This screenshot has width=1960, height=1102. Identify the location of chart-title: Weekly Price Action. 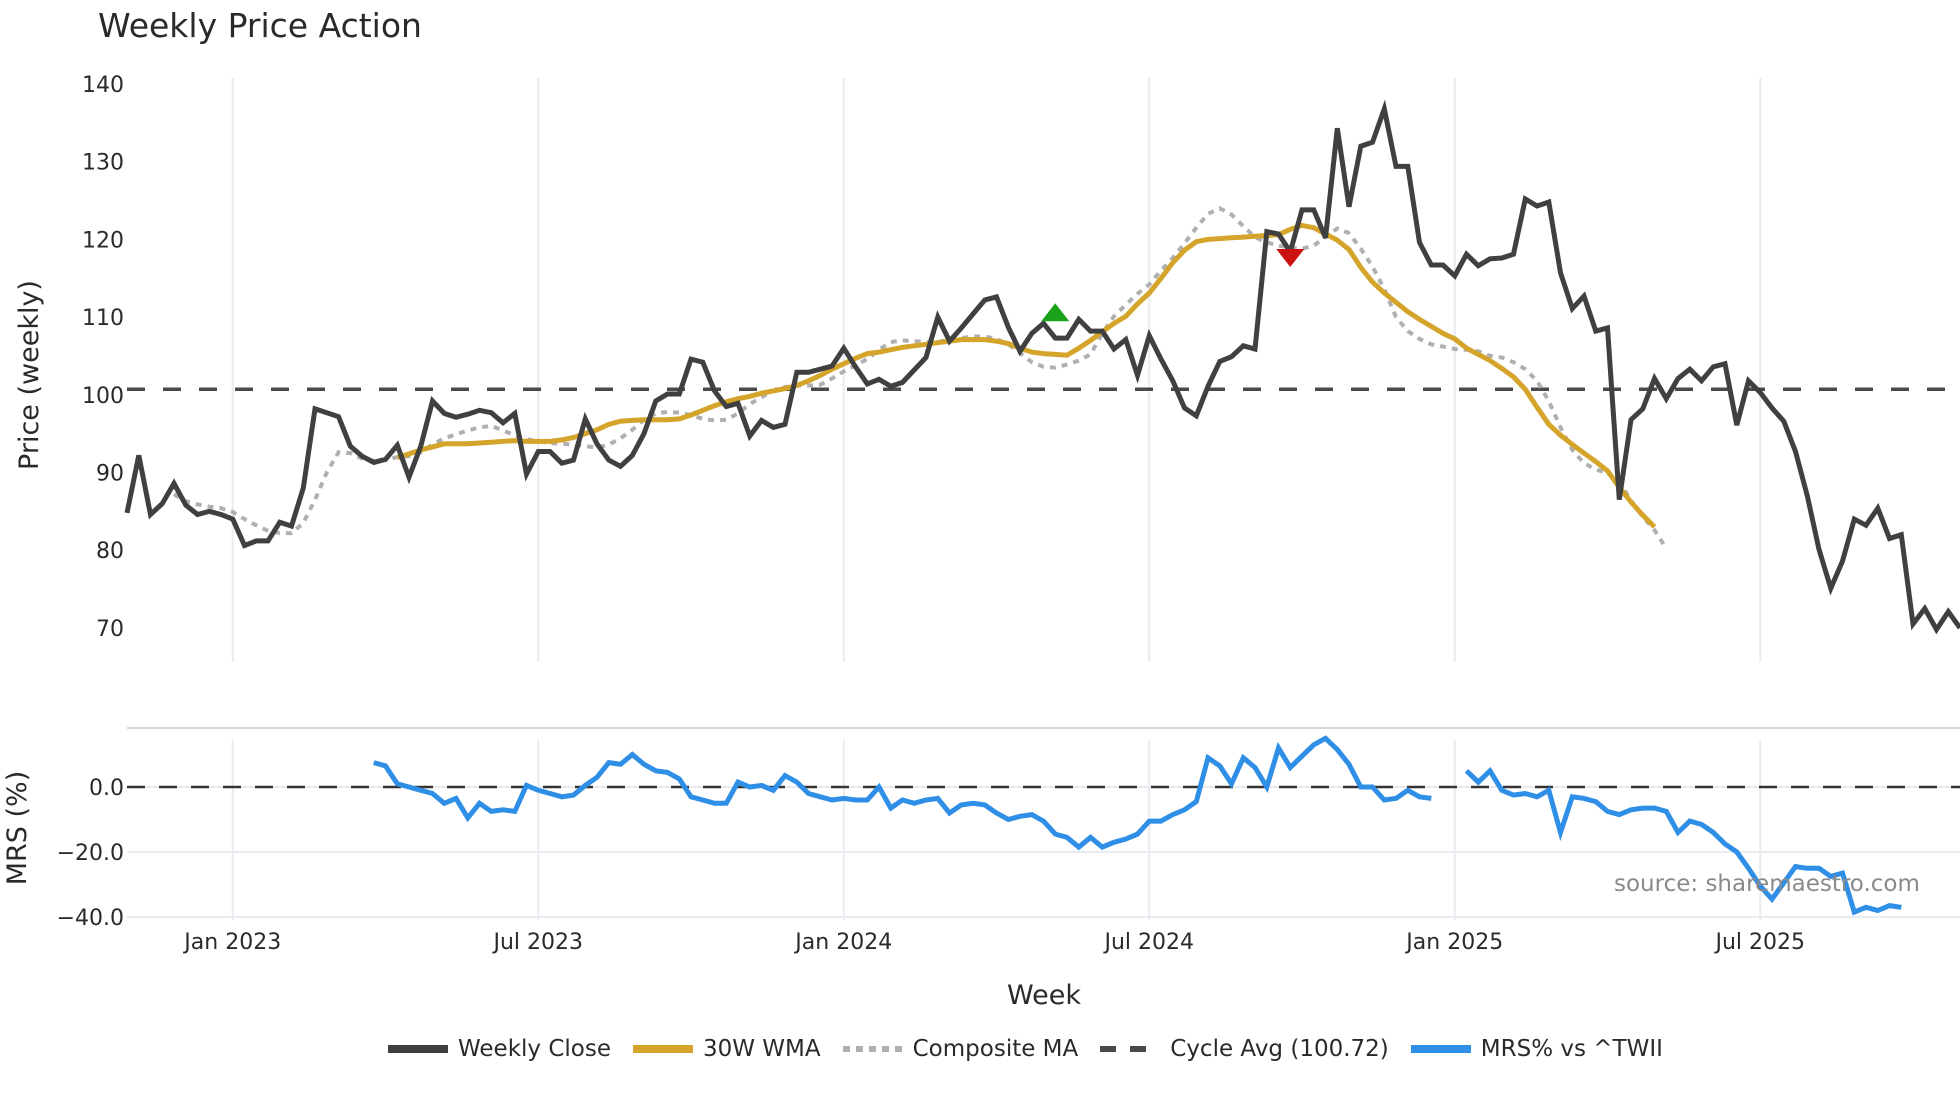
(260, 25).